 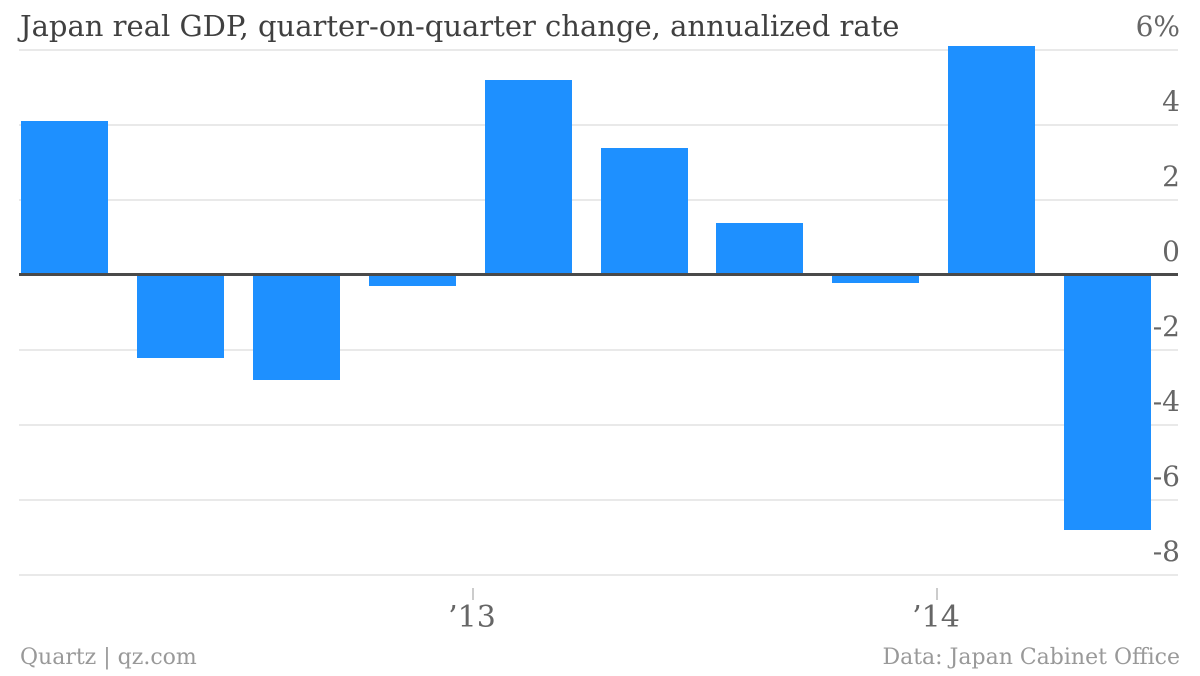 I want to click on source-attribution-right: Data: Japan Cabinet Office, so click(x=1031, y=657).